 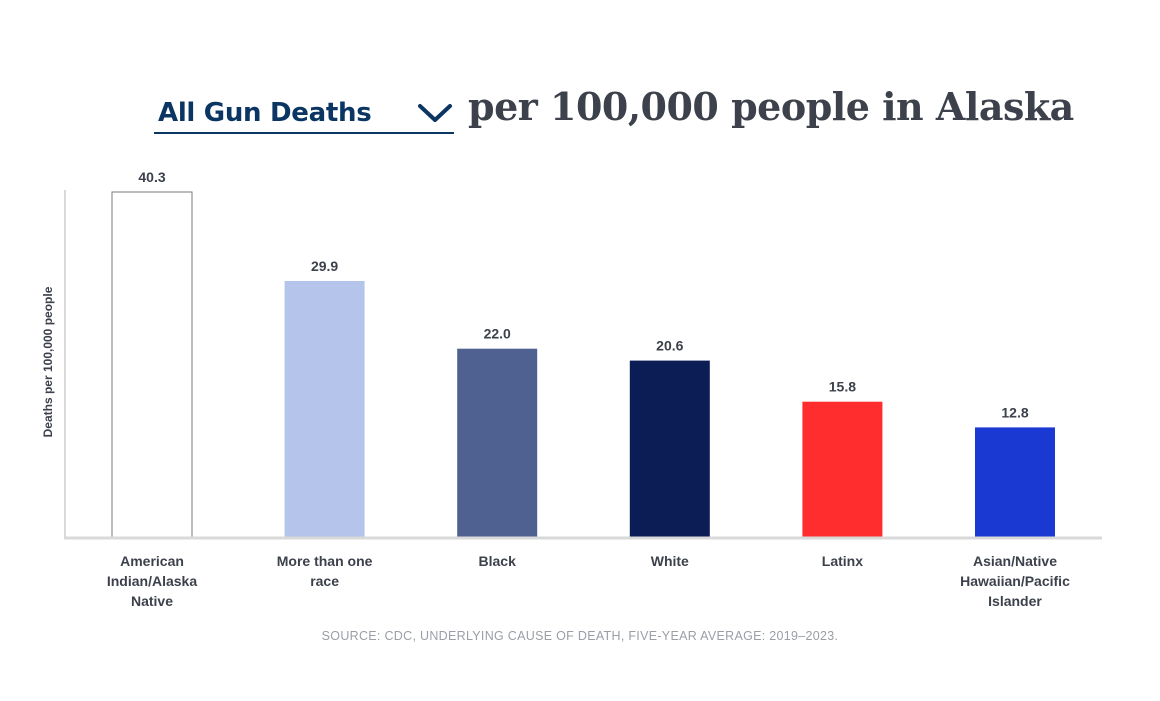 I want to click on bar-value-label: 12.8, so click(x=1014, y=412).